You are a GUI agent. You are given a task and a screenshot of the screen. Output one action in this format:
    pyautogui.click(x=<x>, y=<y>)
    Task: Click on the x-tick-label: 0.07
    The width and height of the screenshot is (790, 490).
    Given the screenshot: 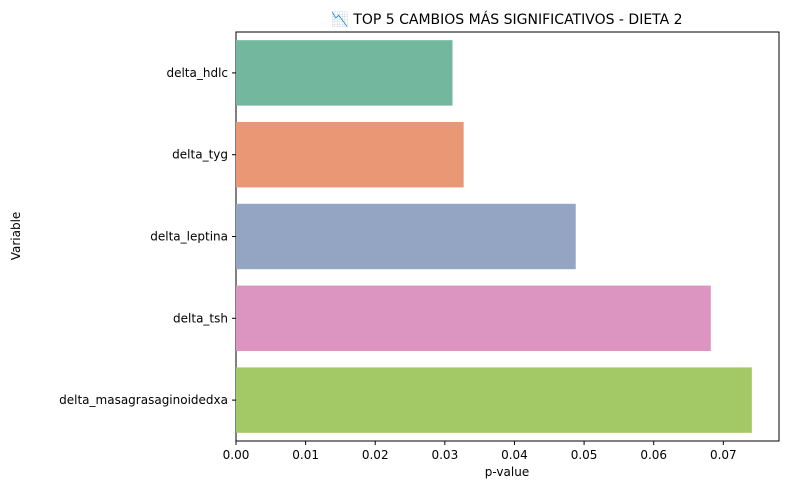 What is the action you would take?
    pyautogui.click(x=723, y=455)
    